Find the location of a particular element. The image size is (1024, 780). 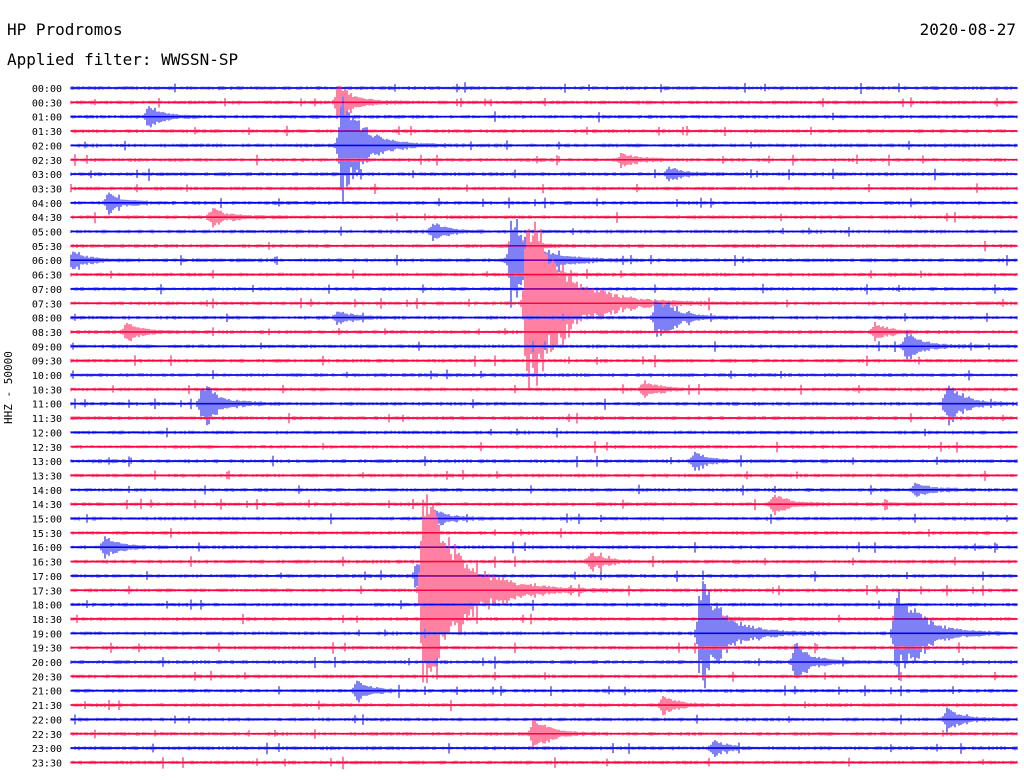

time-label: 17:00 is located at coordinates (47, 577).